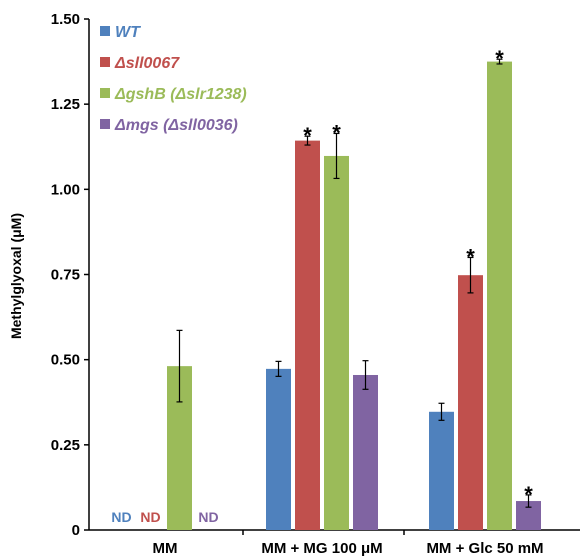 This screenshot has width=585, height=559. Describe the element at coordinates (484, 548) in the screenshot. I see `x-category-label: MM + Glc 50 mM` at that location.